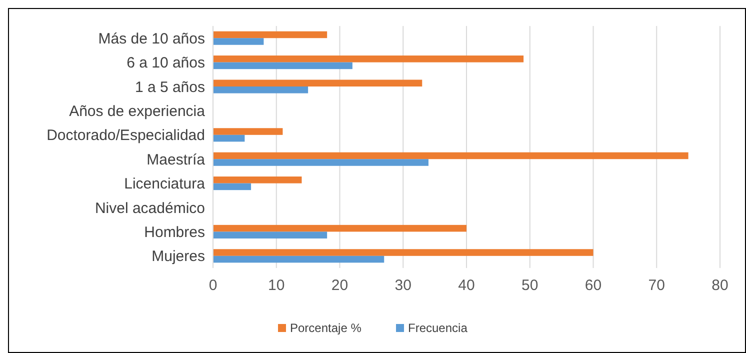 The width and height of the screenshot is (746, 353). I want to click on y-tick-label: Años de experiencia, so click(137, 111).